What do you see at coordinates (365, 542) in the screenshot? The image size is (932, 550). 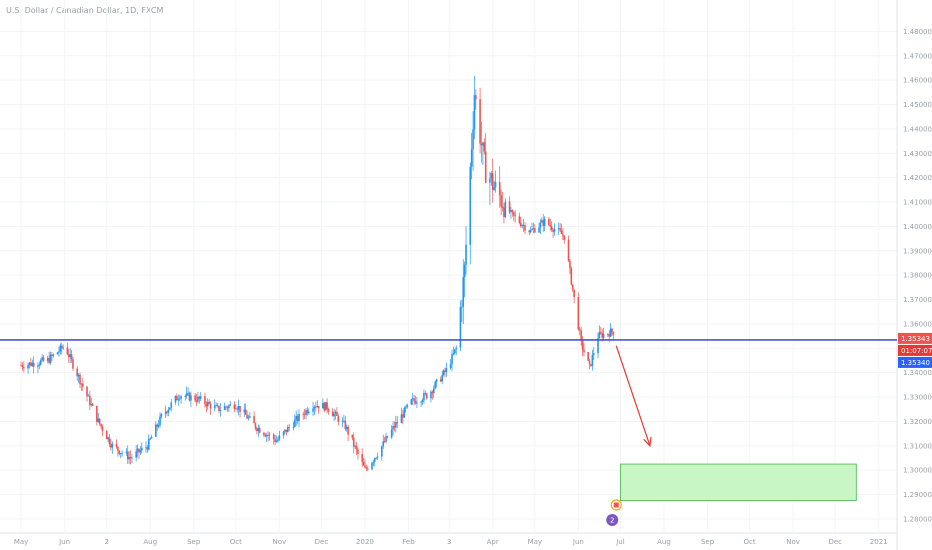 I see `x-tick-label: 2020` at bounding box center [365, 542].